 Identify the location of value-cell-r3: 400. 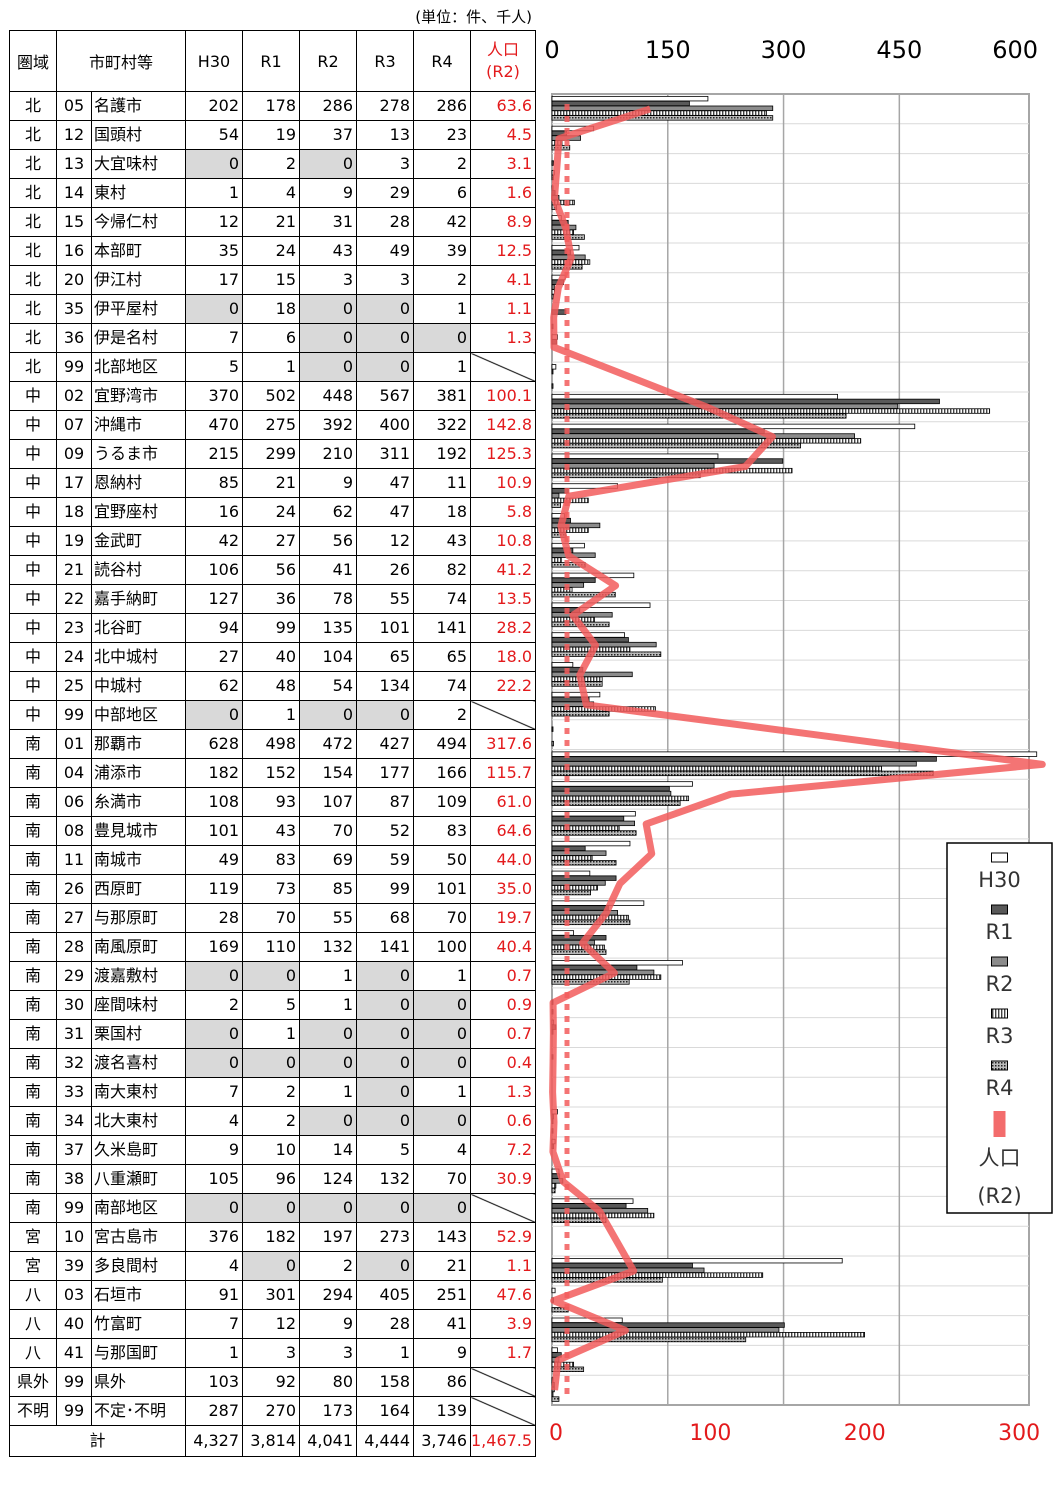
(385, 425).